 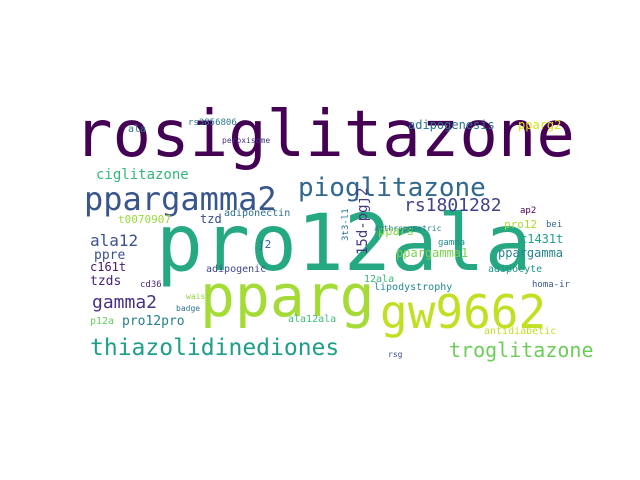 I want to click on word: tzd, so click(x=211, y=219).